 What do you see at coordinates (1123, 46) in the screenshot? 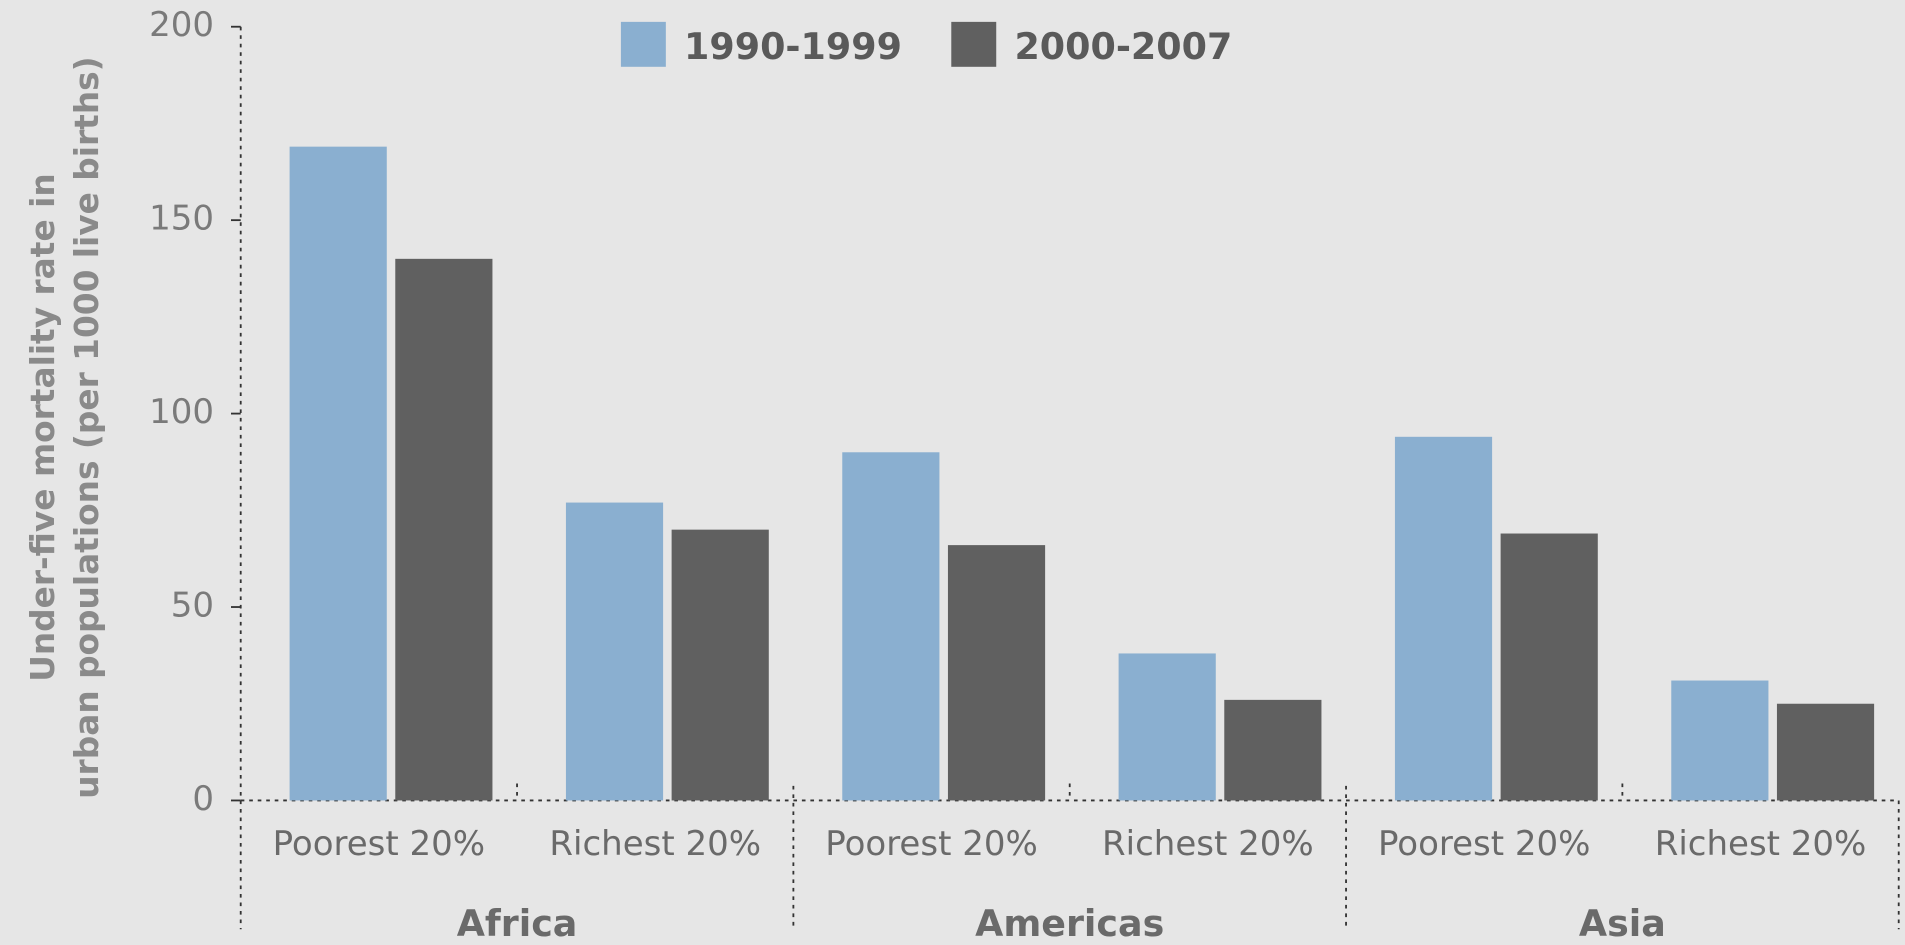
I see `legend-label: 2000-2007` at bounding box center [1123, 46].